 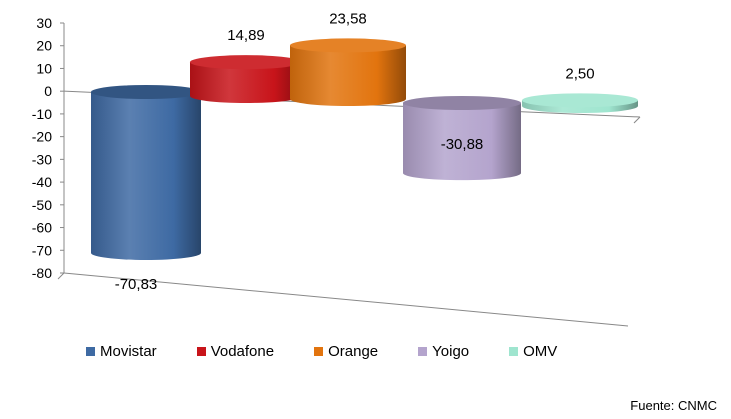 I want to click on data-label-vodafone: 14,89, so click(x=246, y=35).